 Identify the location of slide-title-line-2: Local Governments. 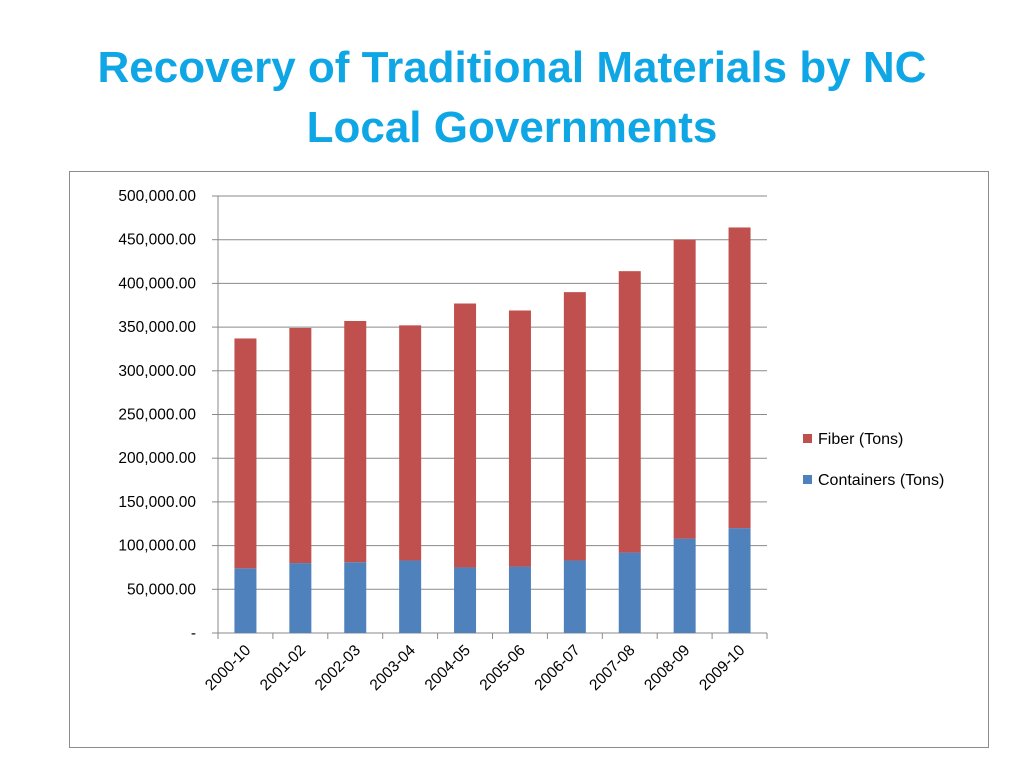
(512, 127).